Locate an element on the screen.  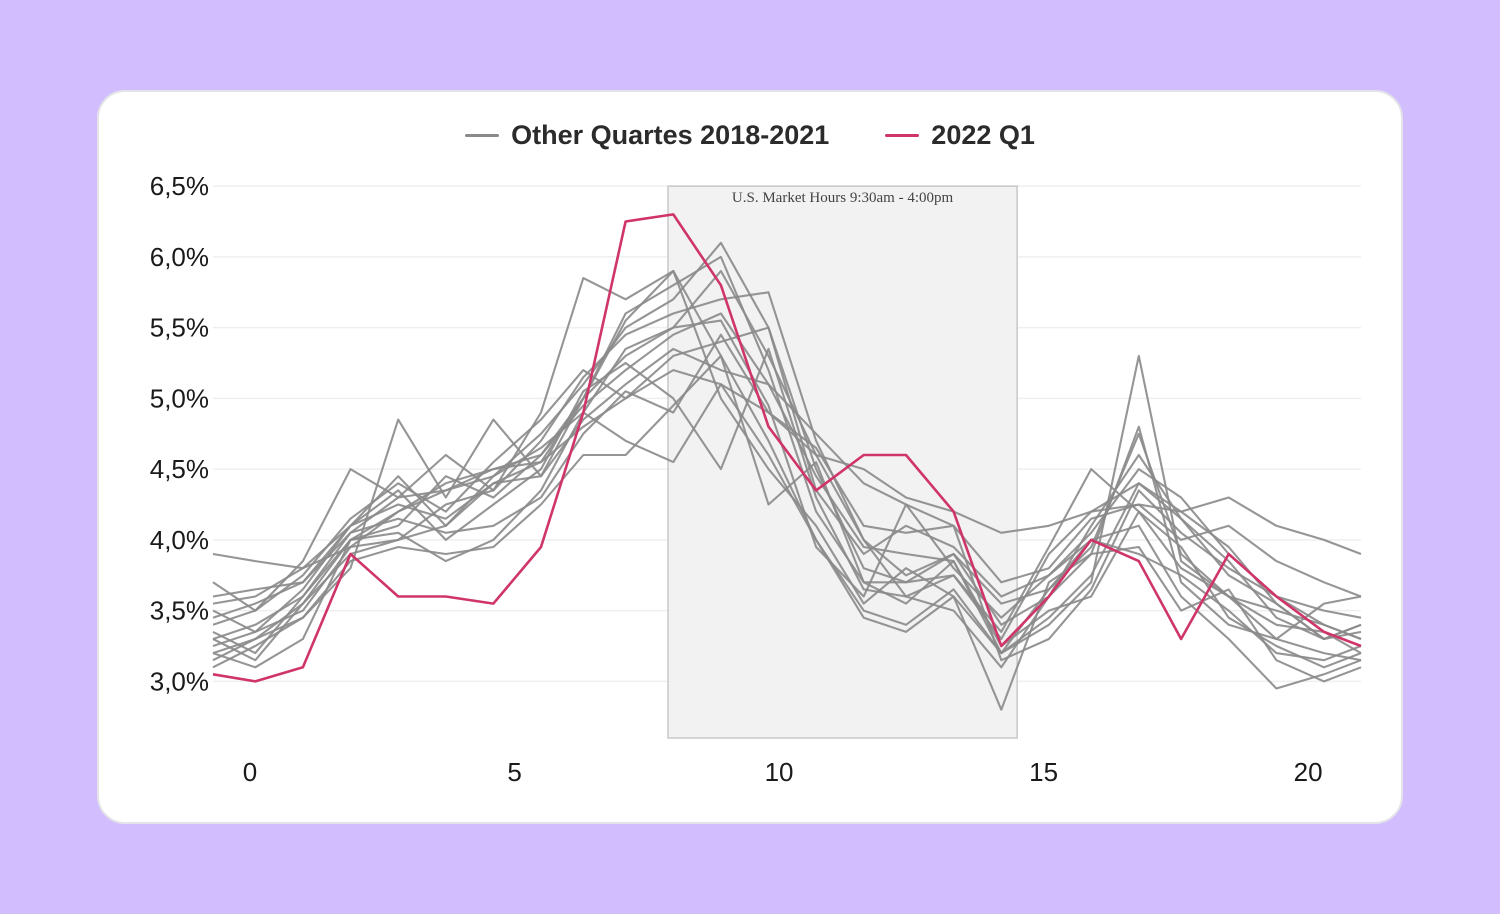
x-tick-label: 5 is located at coordinates (514, 772).